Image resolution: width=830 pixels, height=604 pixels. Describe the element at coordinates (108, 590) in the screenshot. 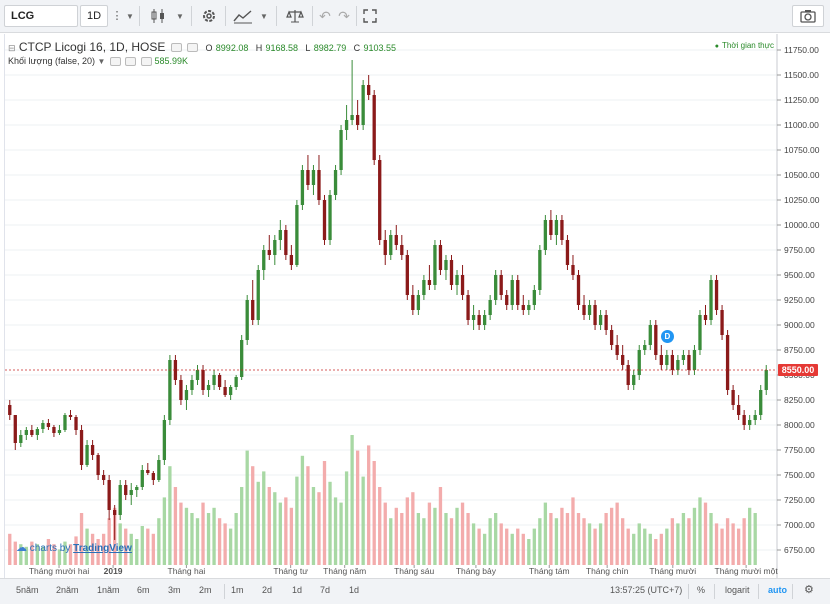

I see `range-button-1năm: 1năm` at that location.